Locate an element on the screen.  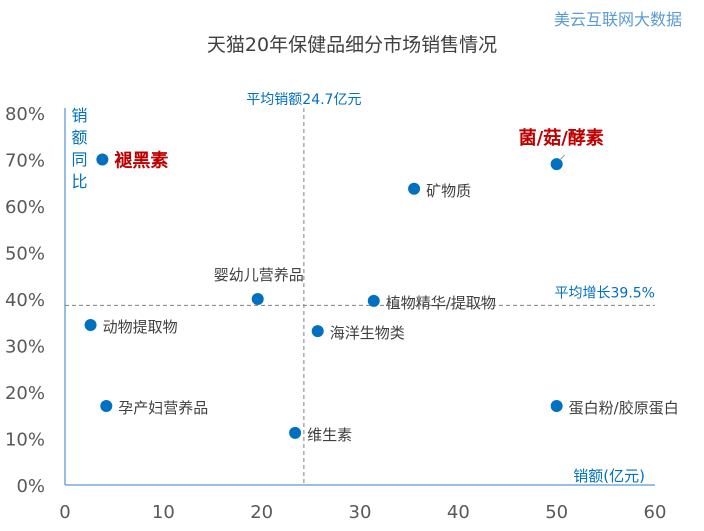
x-tick-label: 0 is located at coordinates (64, 512).